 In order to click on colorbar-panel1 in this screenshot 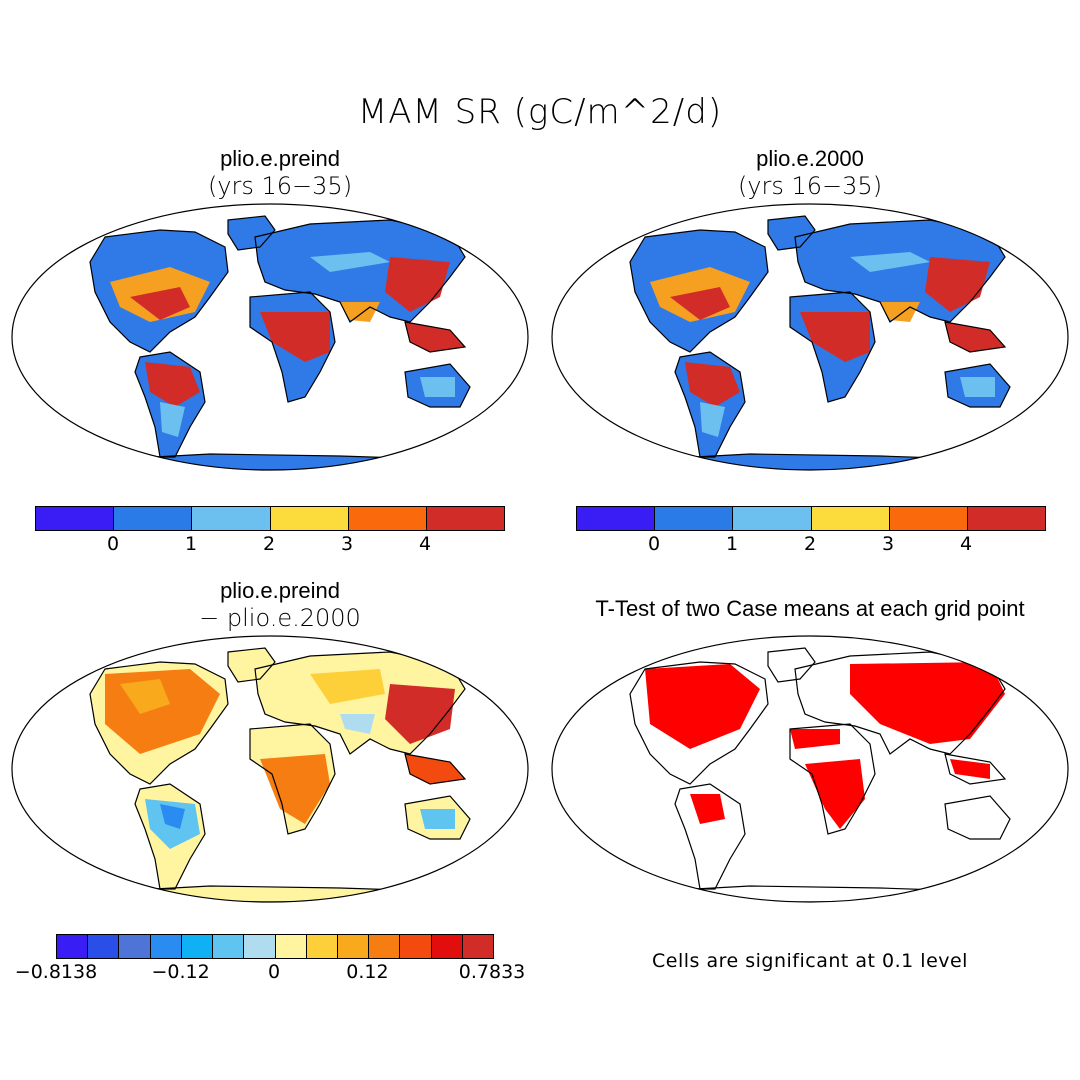, I will do `click(270, 518)`.